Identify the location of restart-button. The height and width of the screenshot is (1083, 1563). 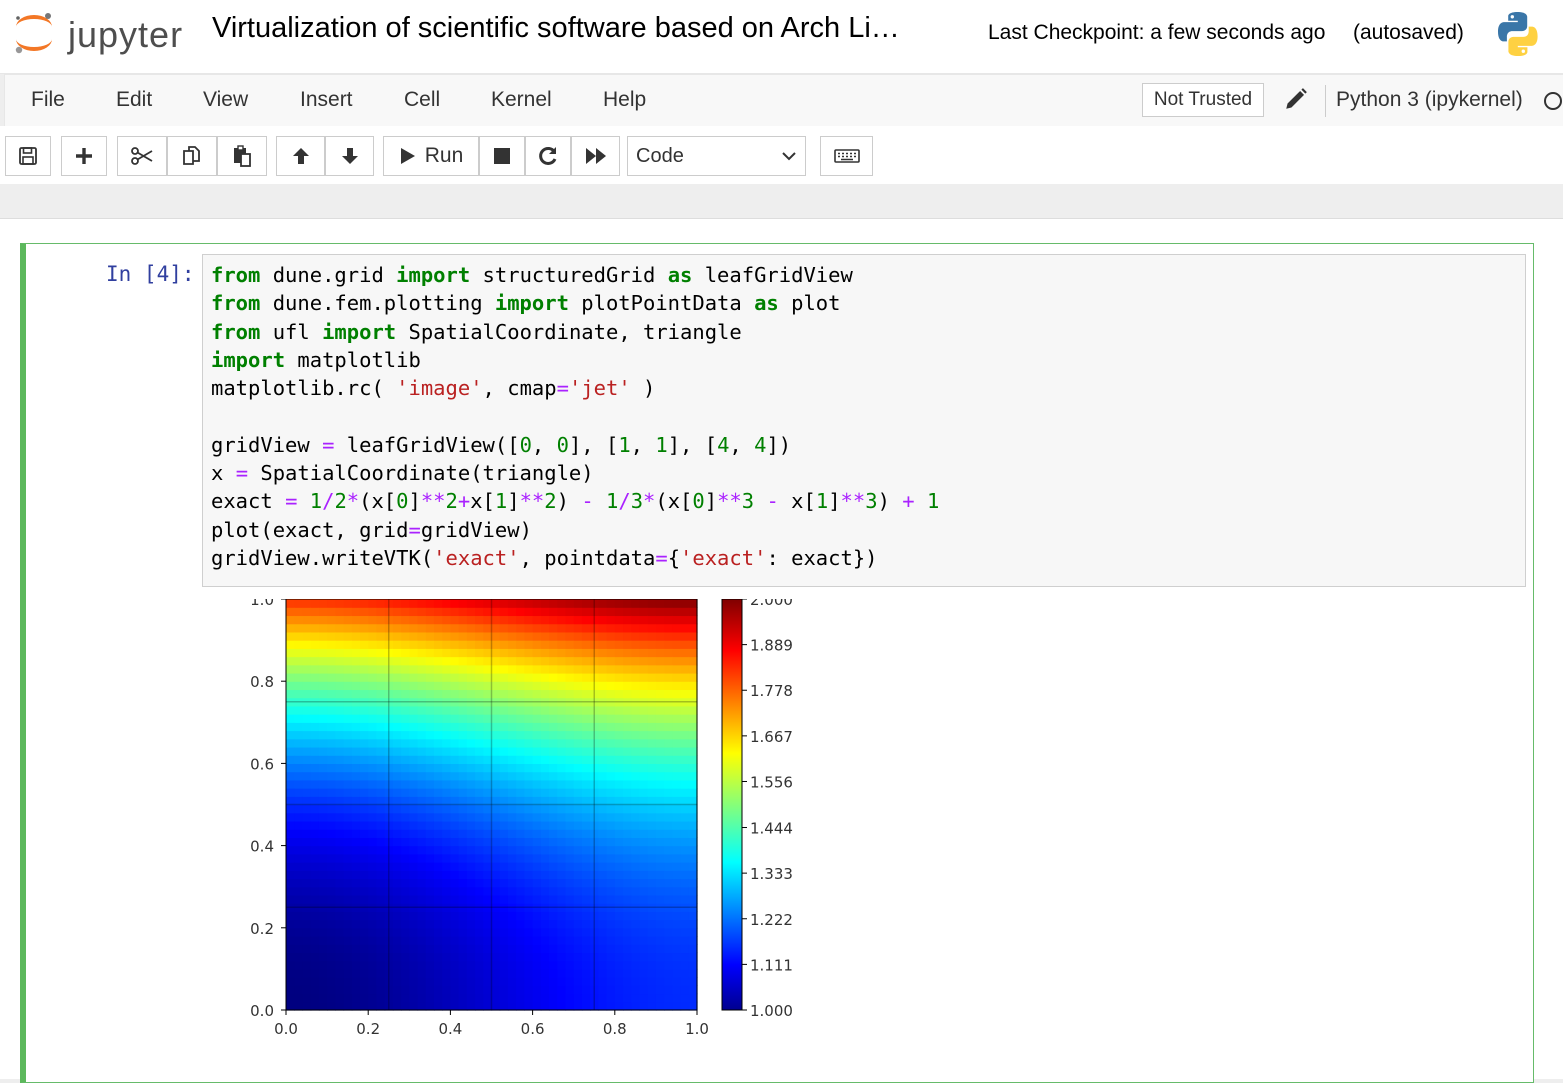
(548, 156).